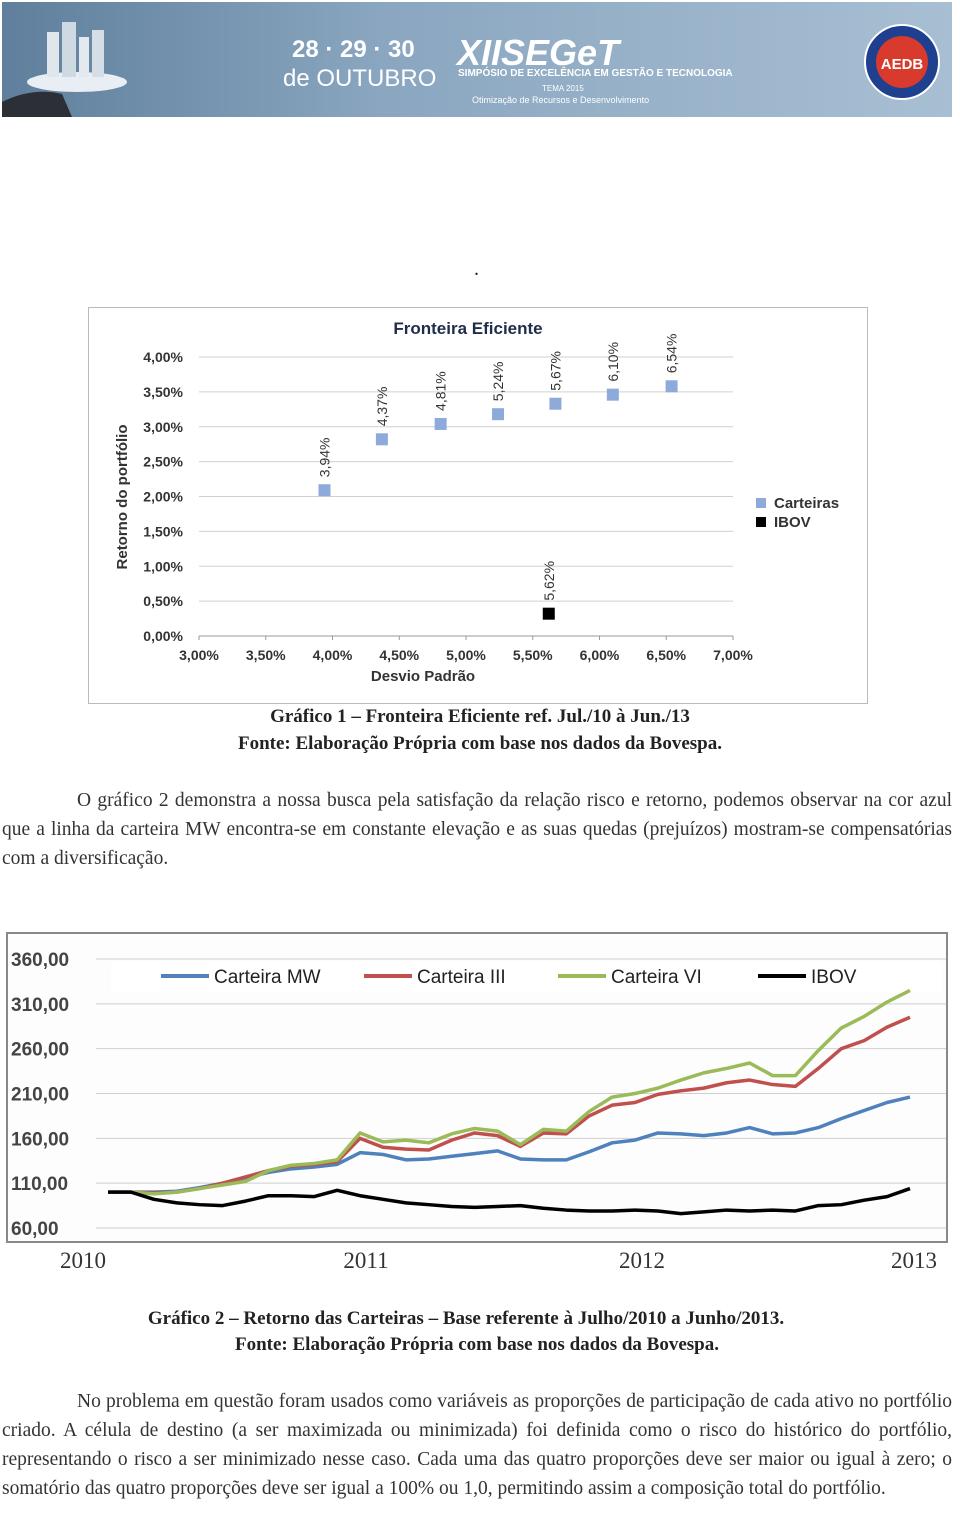 This screenshot has width=960, height=1532. Describe the element at coordinates (549, 581) in the screenshot. I see `data-label: 5,62%` at that location.